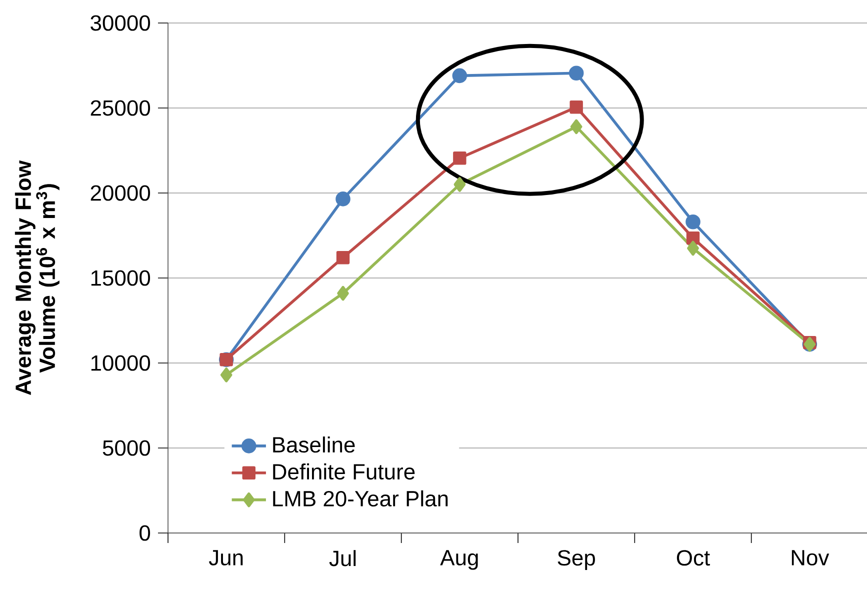 The height and width of the screenshot is (591, 867). Describe the element at coordinates (576, 560) in the screenshot. I see `x-tick-label: Sep` at that location.